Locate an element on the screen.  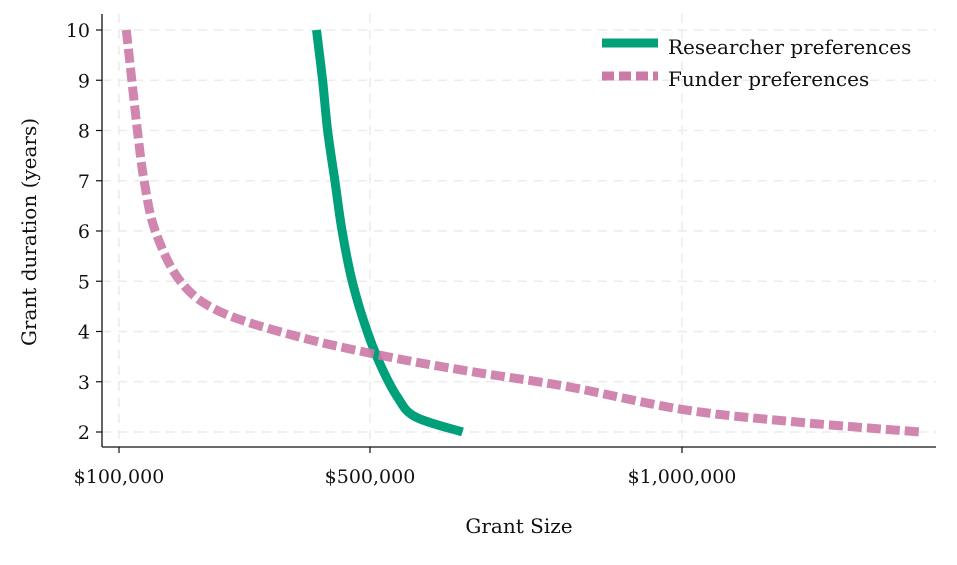
y-tick-label: 5 is located at coordinates (84, 282).